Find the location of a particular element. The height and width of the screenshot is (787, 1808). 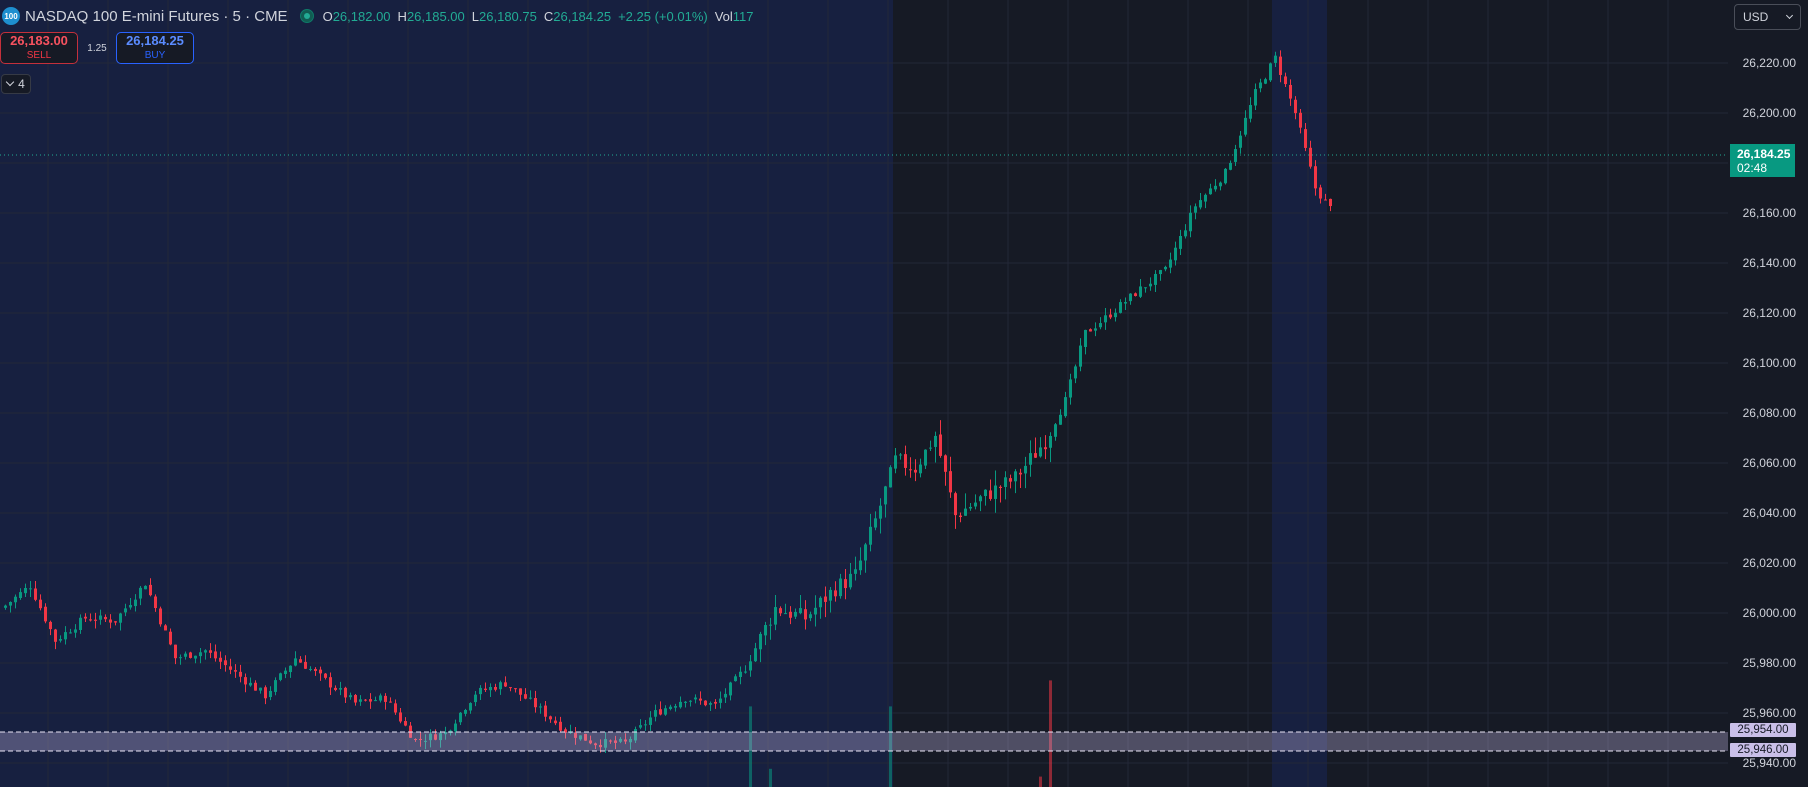

price-axis-label: 26,100.00 is located at coordinates (1769, 363).